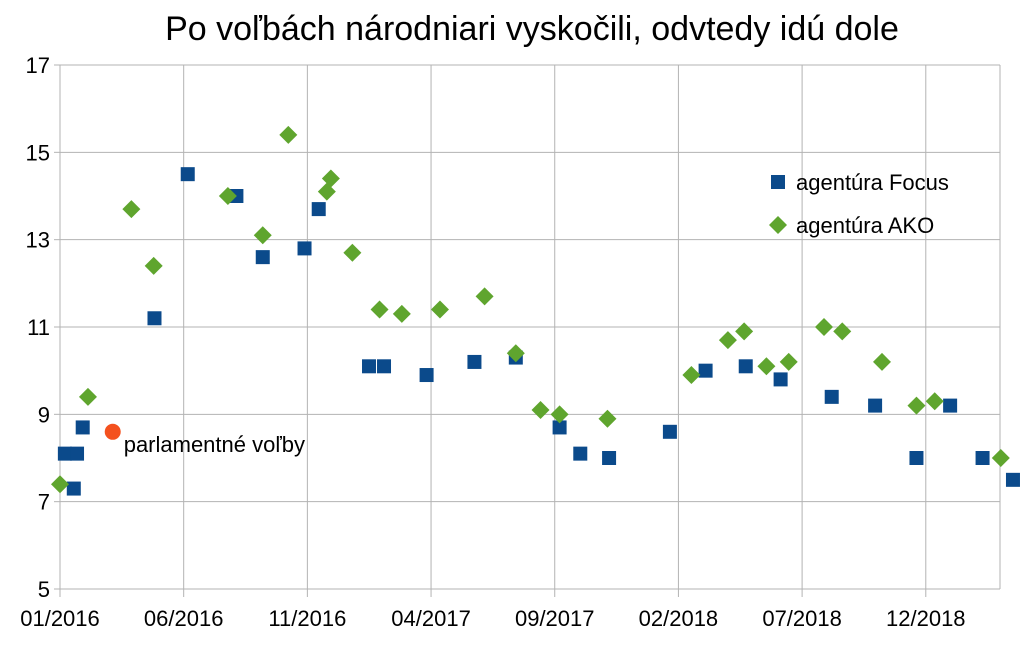 The height and width of the screenshot is (659, 1024). Describe the element at coordinates (679, 618) in the screenshot. I see `x-tick-label: 02/2018` at that location.